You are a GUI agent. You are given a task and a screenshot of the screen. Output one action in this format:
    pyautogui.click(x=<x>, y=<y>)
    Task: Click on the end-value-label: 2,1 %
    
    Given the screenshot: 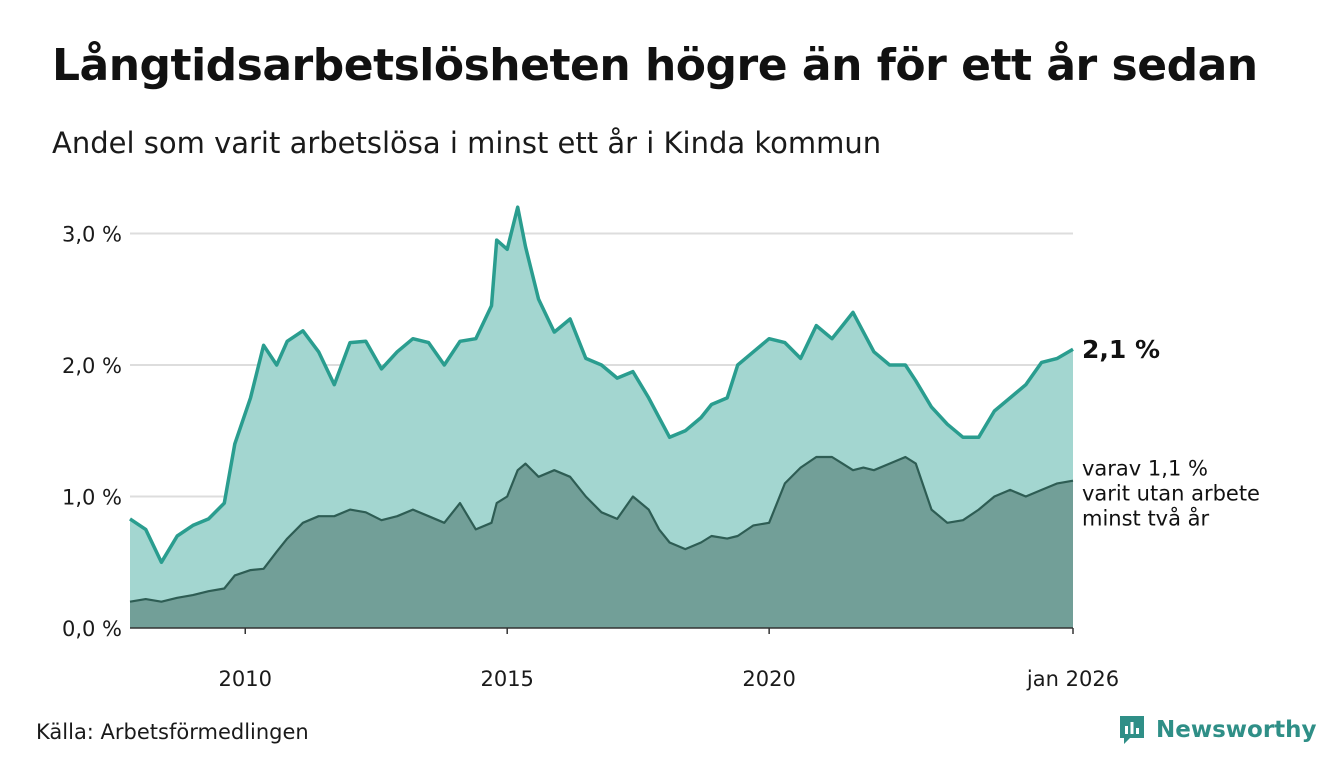 What is the action you would take?
    pyautogui.click(x=1121, y=349)
    